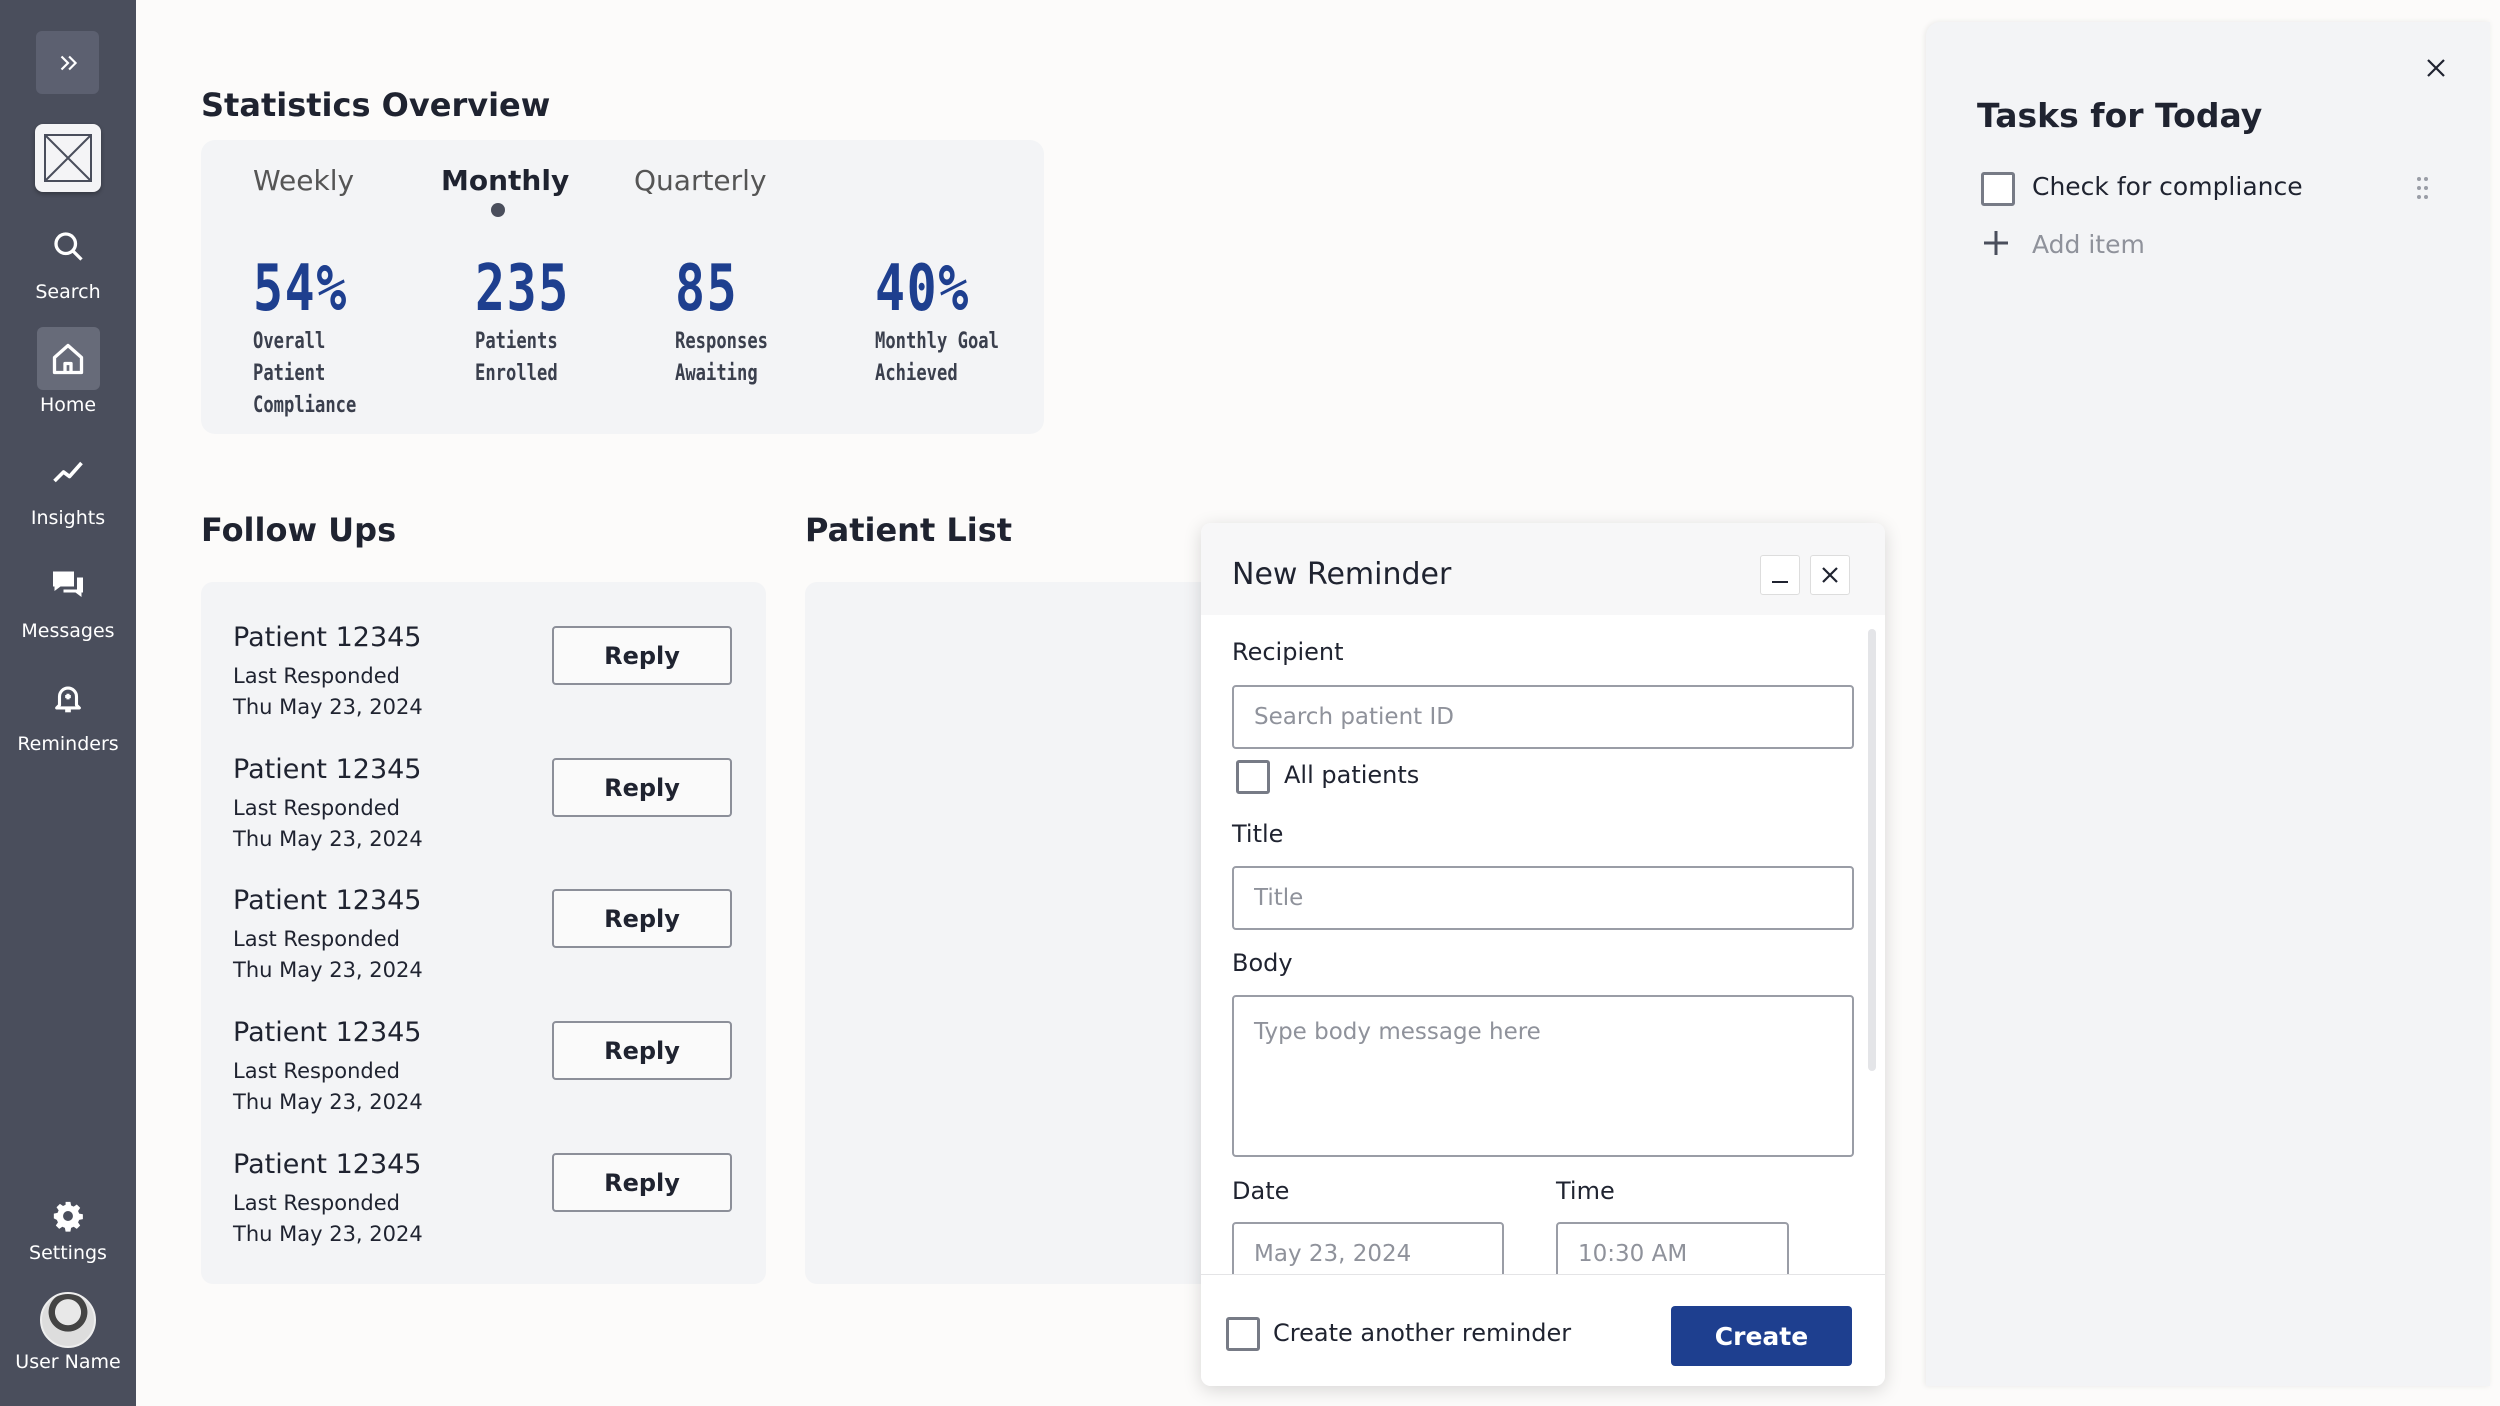 The width and height of the screenshot is (2500, 1406). I want to click on close-panel-button, so click(2436, 68).